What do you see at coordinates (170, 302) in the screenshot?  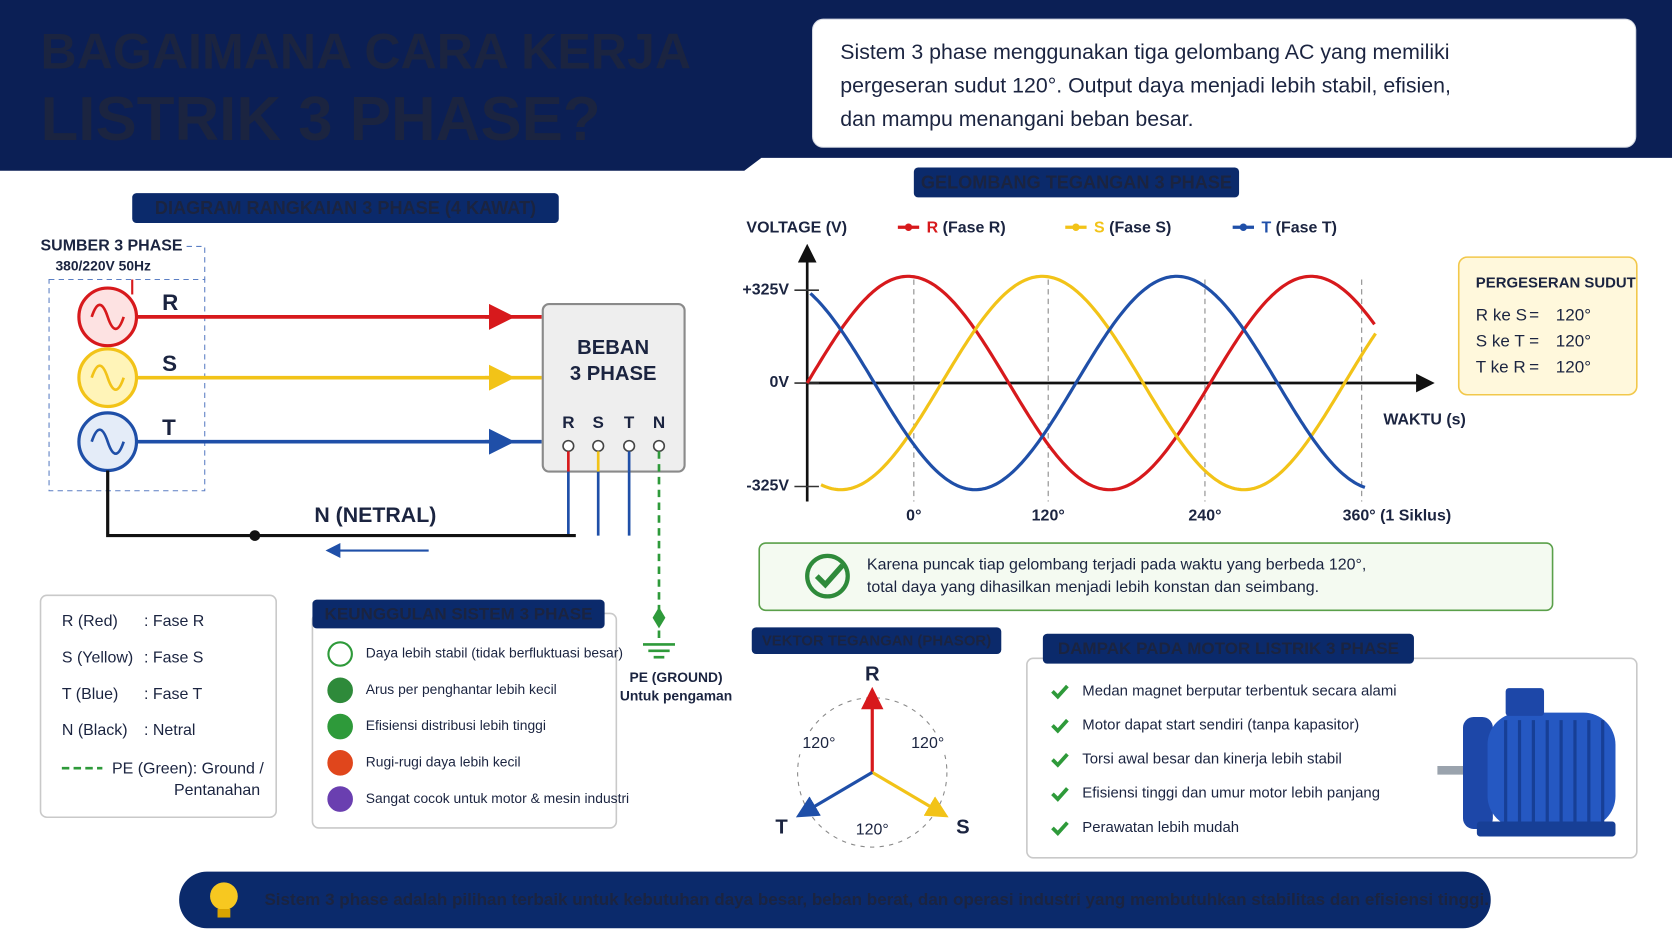 I see `phase-label: R` at bounding box center [170, 302].